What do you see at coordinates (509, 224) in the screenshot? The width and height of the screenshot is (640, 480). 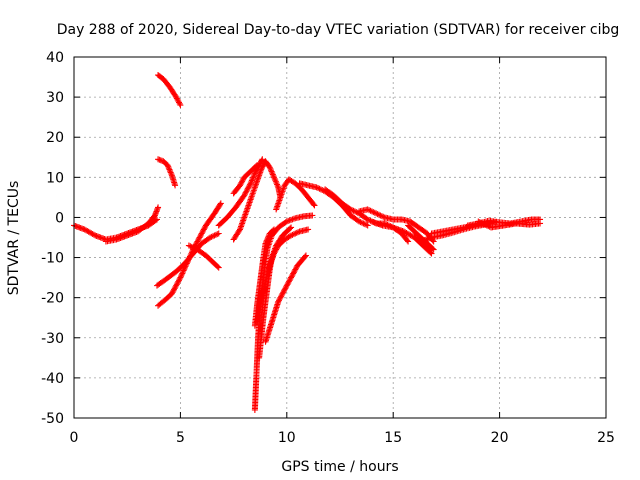 I see `series-arc25` at bounding box center [509, 224].